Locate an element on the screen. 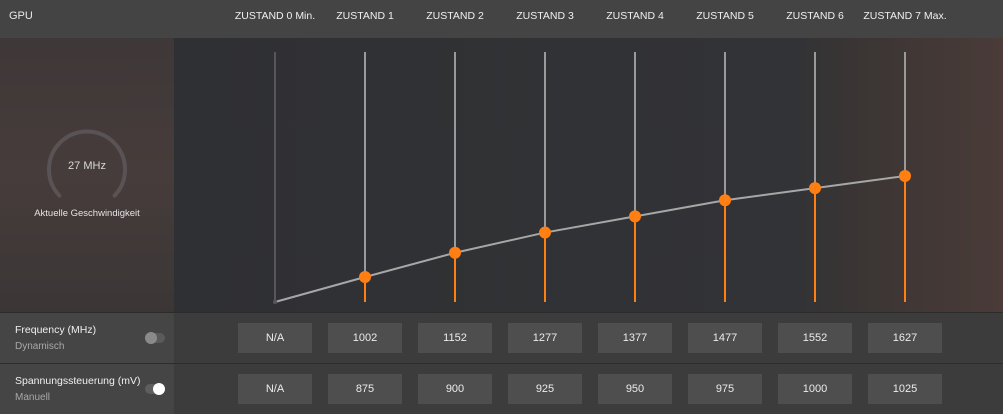  state-3-handle is located at coordinates (545, 232).